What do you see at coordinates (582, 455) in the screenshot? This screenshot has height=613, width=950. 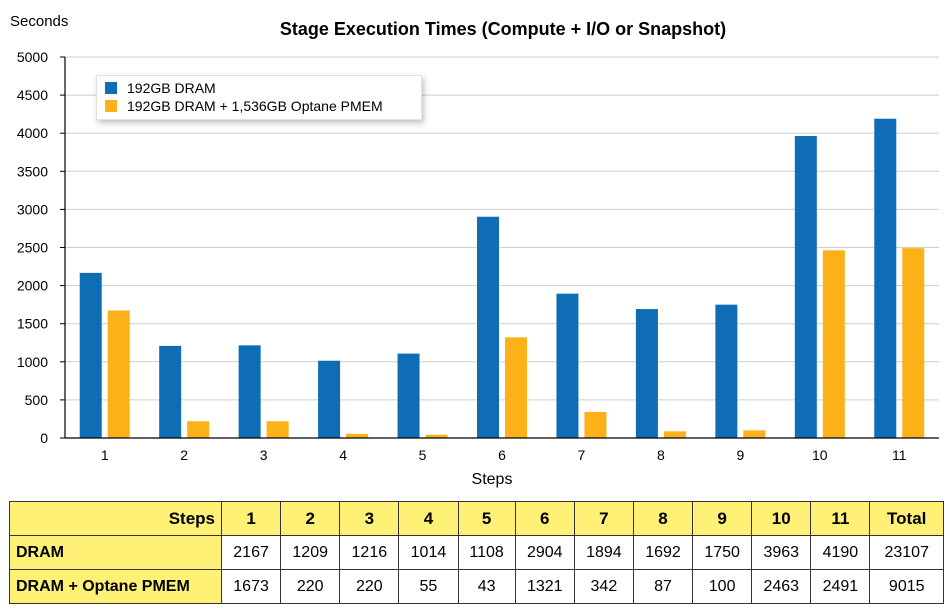 I see `x-tick-label: 7` at bounding box center [582, 455].